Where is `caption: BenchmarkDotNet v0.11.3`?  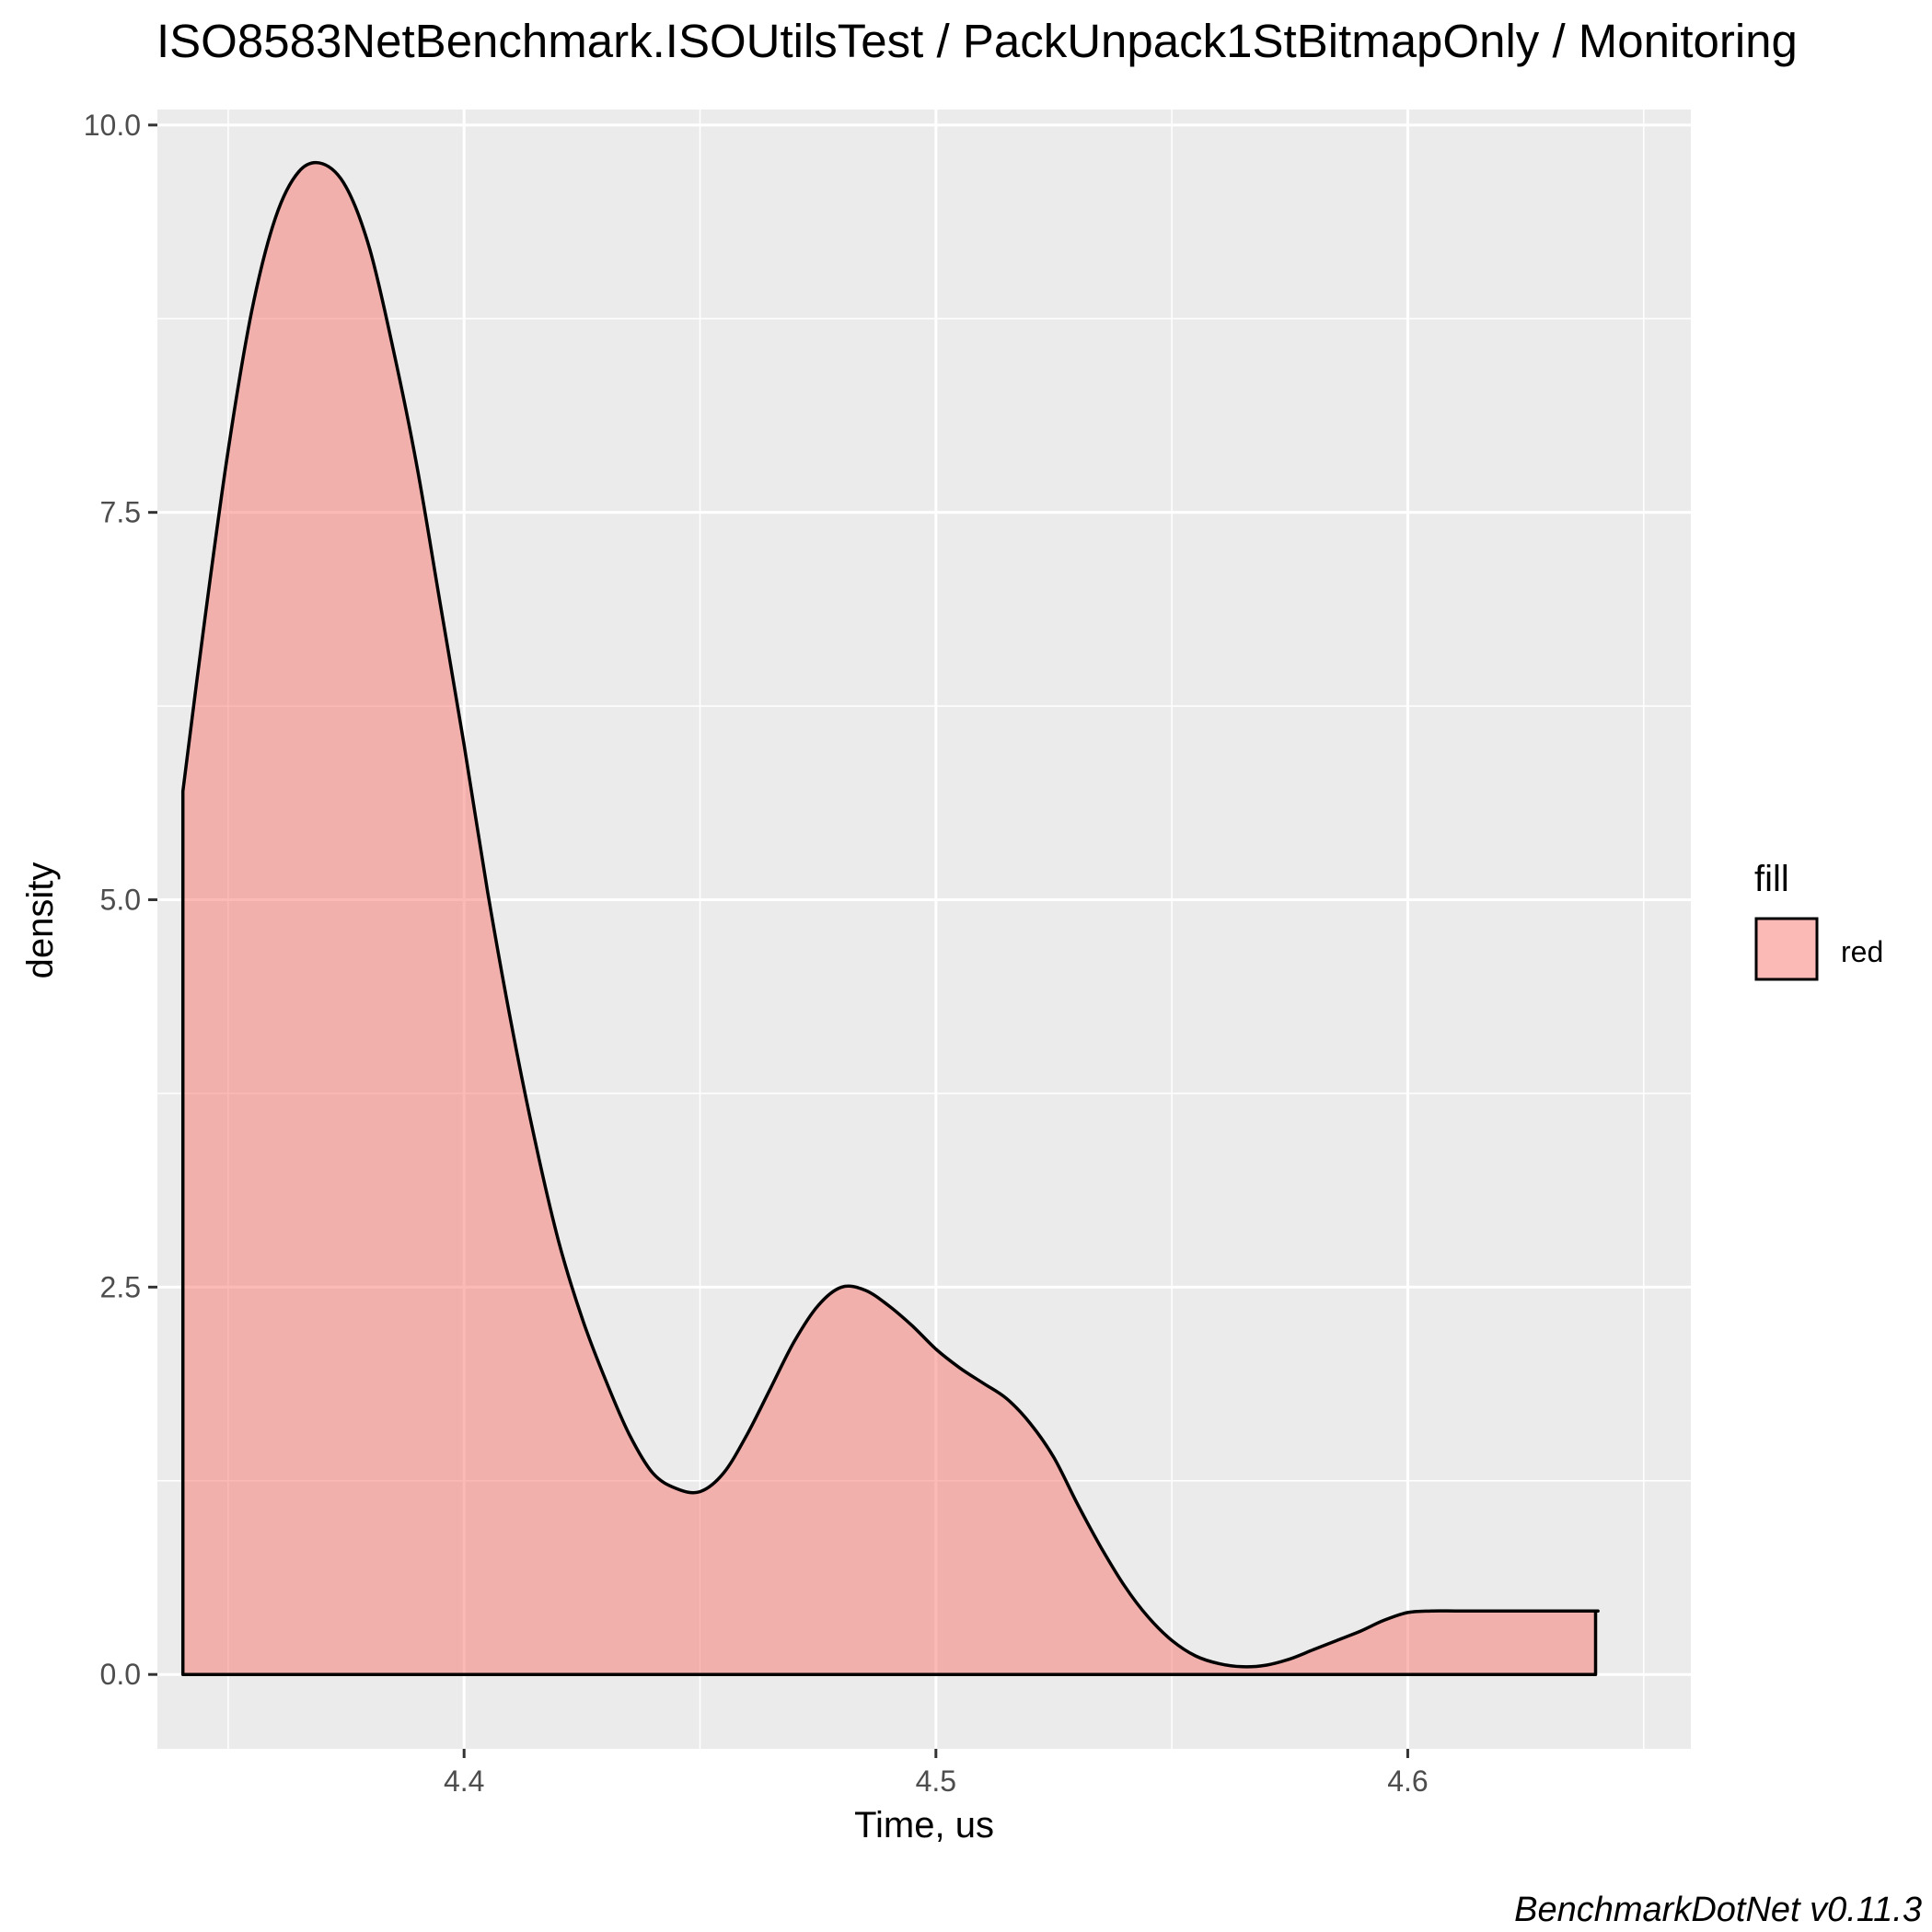
caption: BenchmarkDotNet v0.11.3 is located at coordinates (1718, 1910).